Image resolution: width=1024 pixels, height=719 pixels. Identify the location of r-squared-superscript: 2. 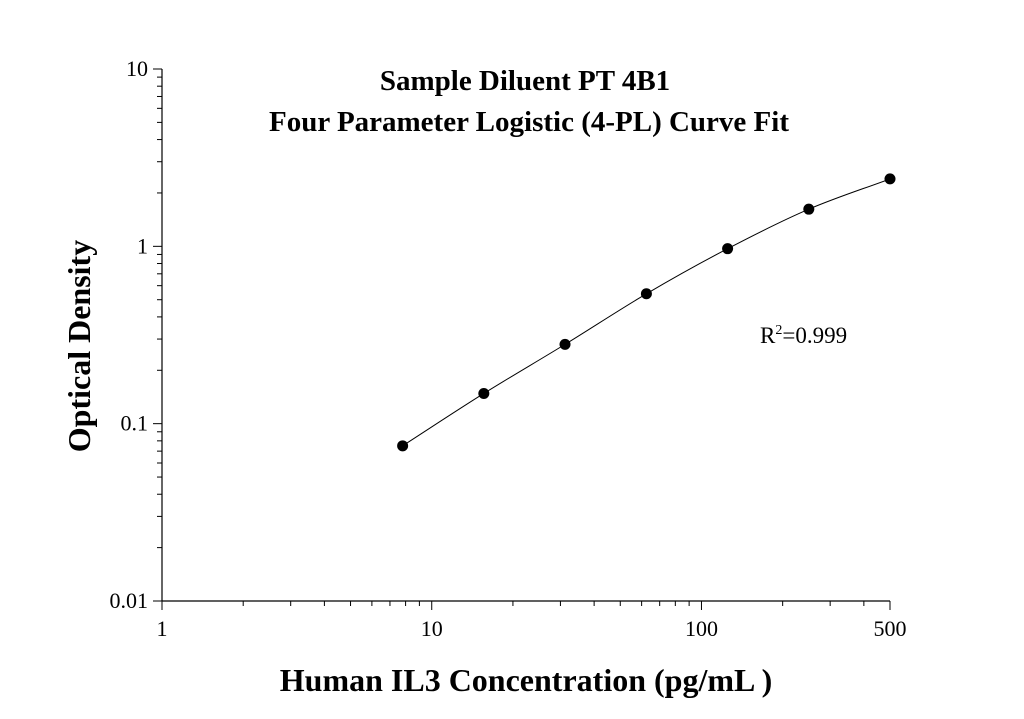
(778, 330).